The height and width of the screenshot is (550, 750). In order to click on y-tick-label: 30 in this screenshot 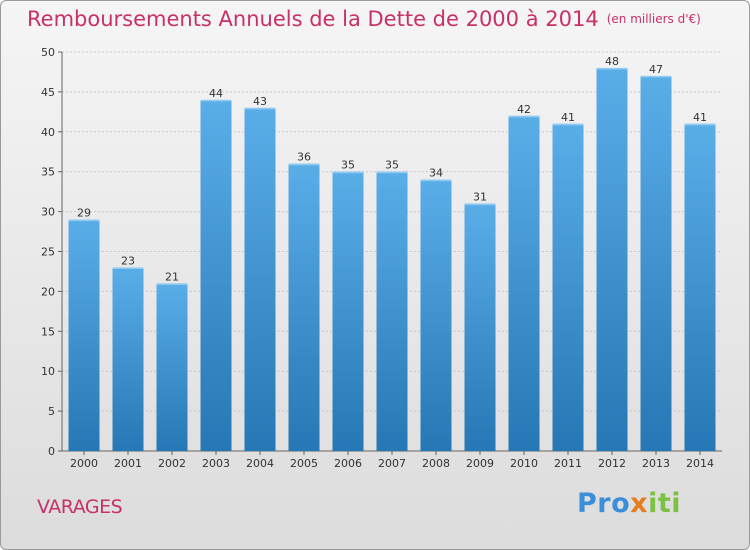, I will do `click(48, 212)`.